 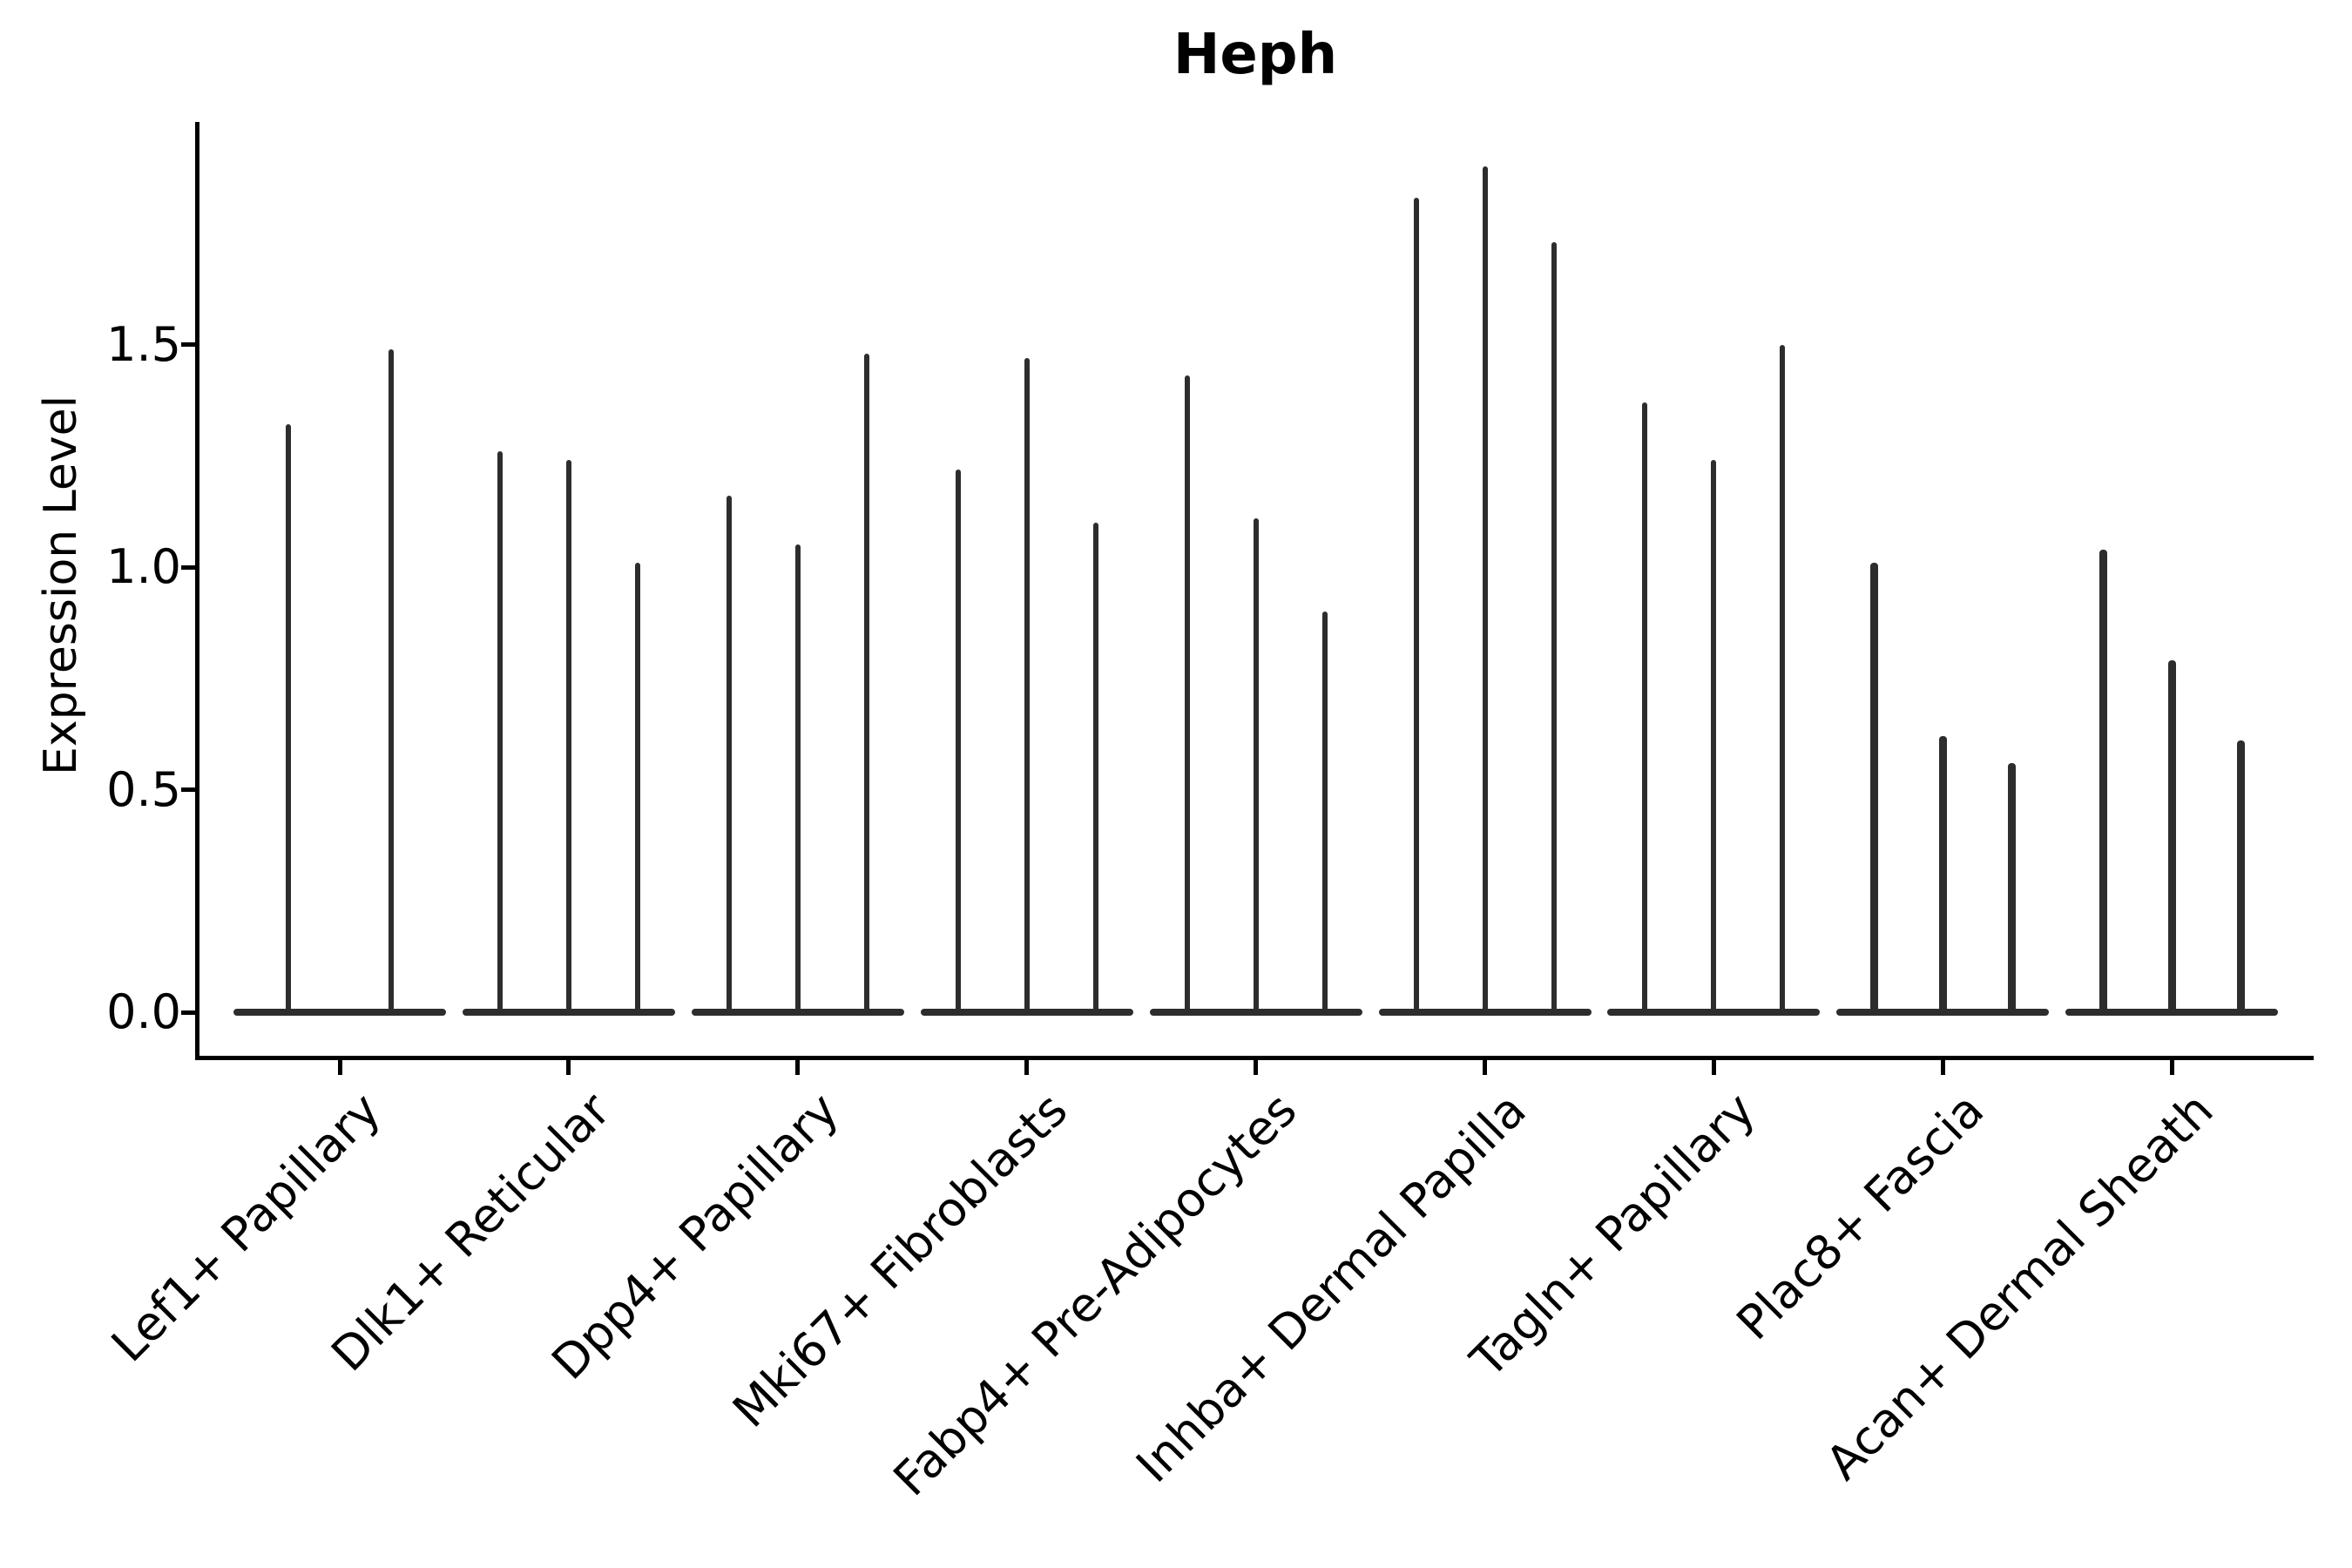 I want to click on y-tick-label: 1.5, so click(x=143, y=344).